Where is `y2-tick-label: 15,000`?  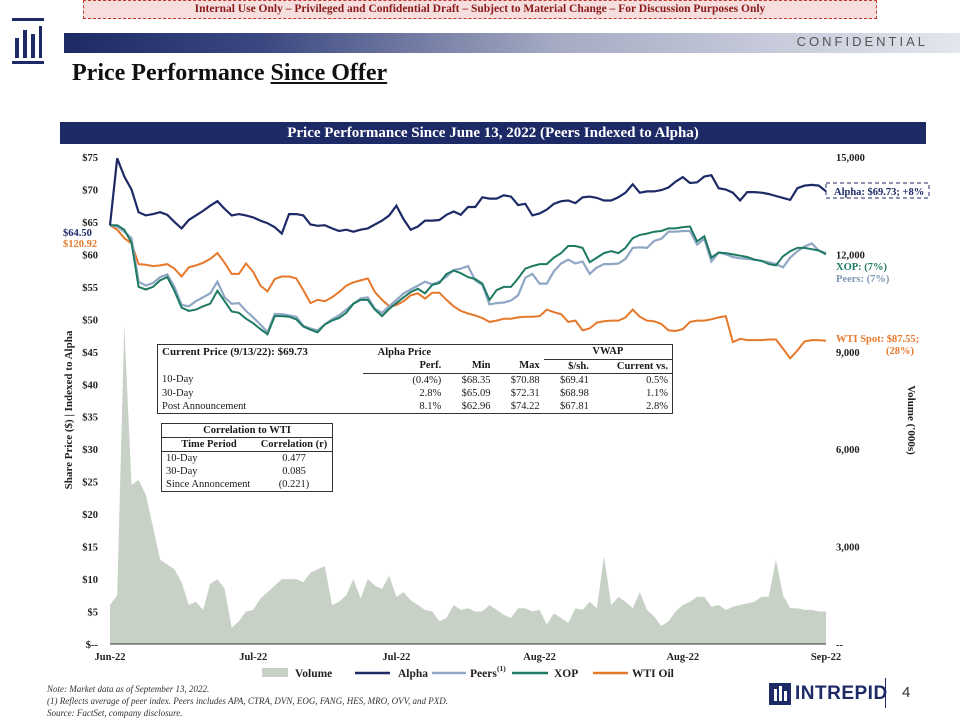 y2-tick-label: 15,000 is located at coordinates (850, 158).